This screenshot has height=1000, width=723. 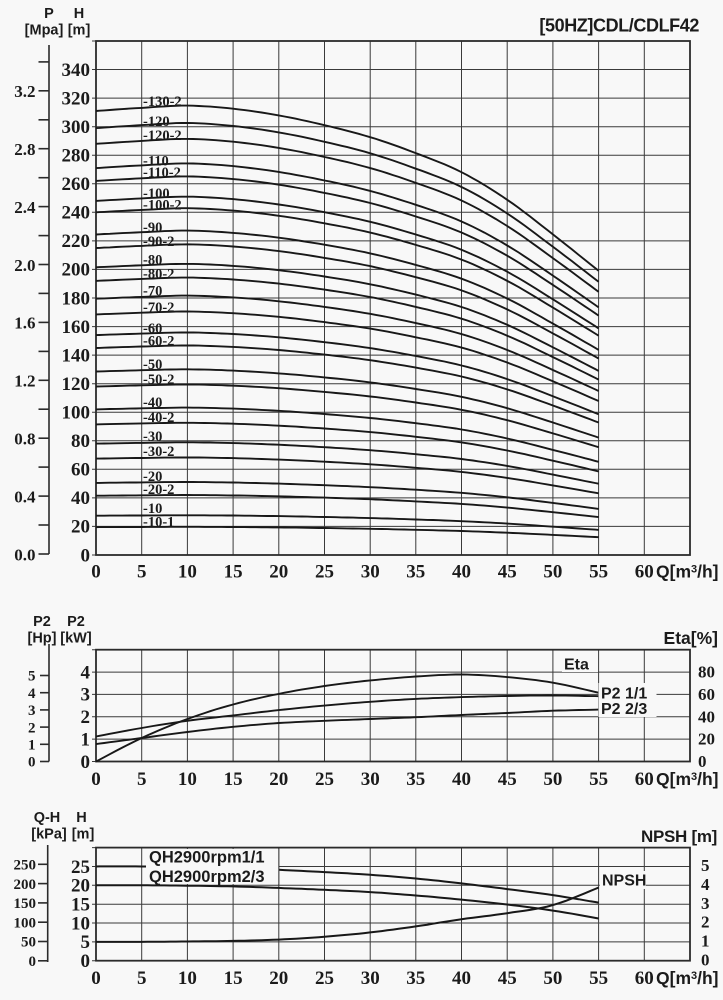 What do you see at coordinates (25, 496) in the screenshot?
I see `svg-text: 0.4` at bounding box center [25, 496].